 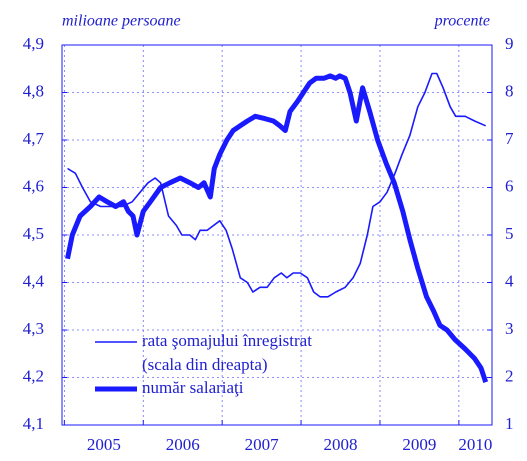 What do you see at coordinates (341, 444) in the screenshot?
I see `x-tick-label: 2008` at bounding box center [341, 444].